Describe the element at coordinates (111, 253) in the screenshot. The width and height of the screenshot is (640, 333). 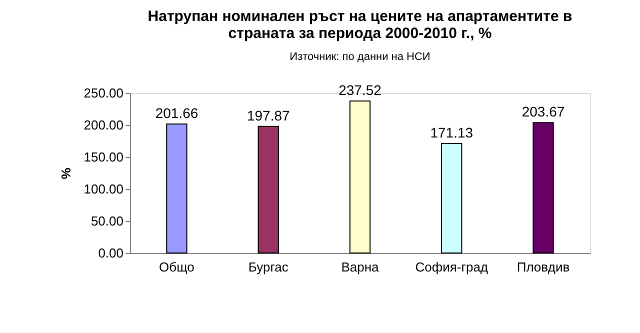
I see `y-tick-label: 0.00` at that location.